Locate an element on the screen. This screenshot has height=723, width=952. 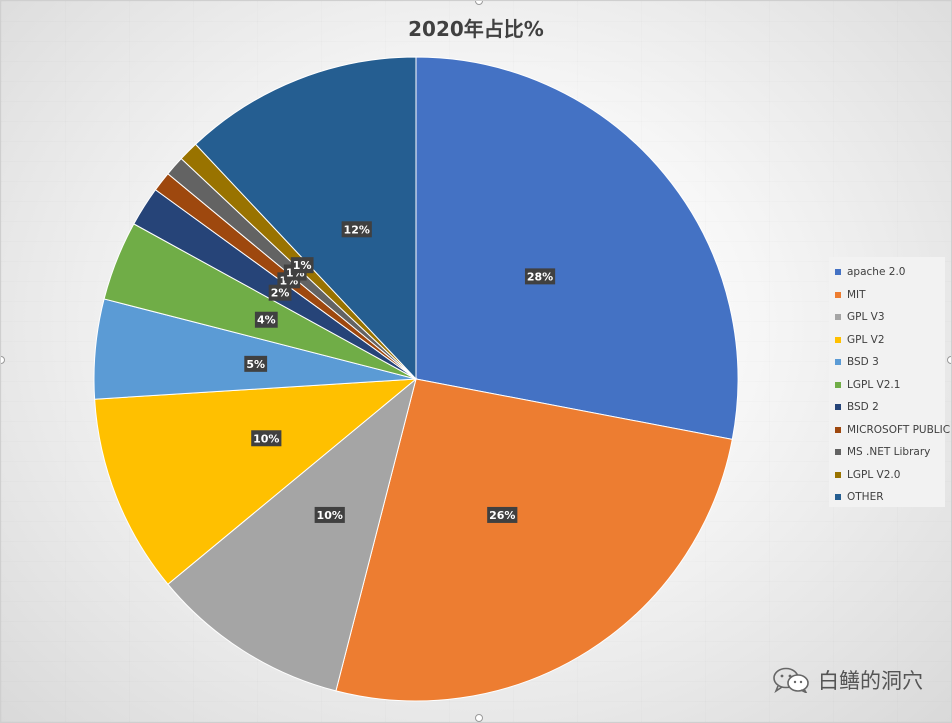
data-label-lgpl-v2-1: 4% is located at coordinates (266, 319).